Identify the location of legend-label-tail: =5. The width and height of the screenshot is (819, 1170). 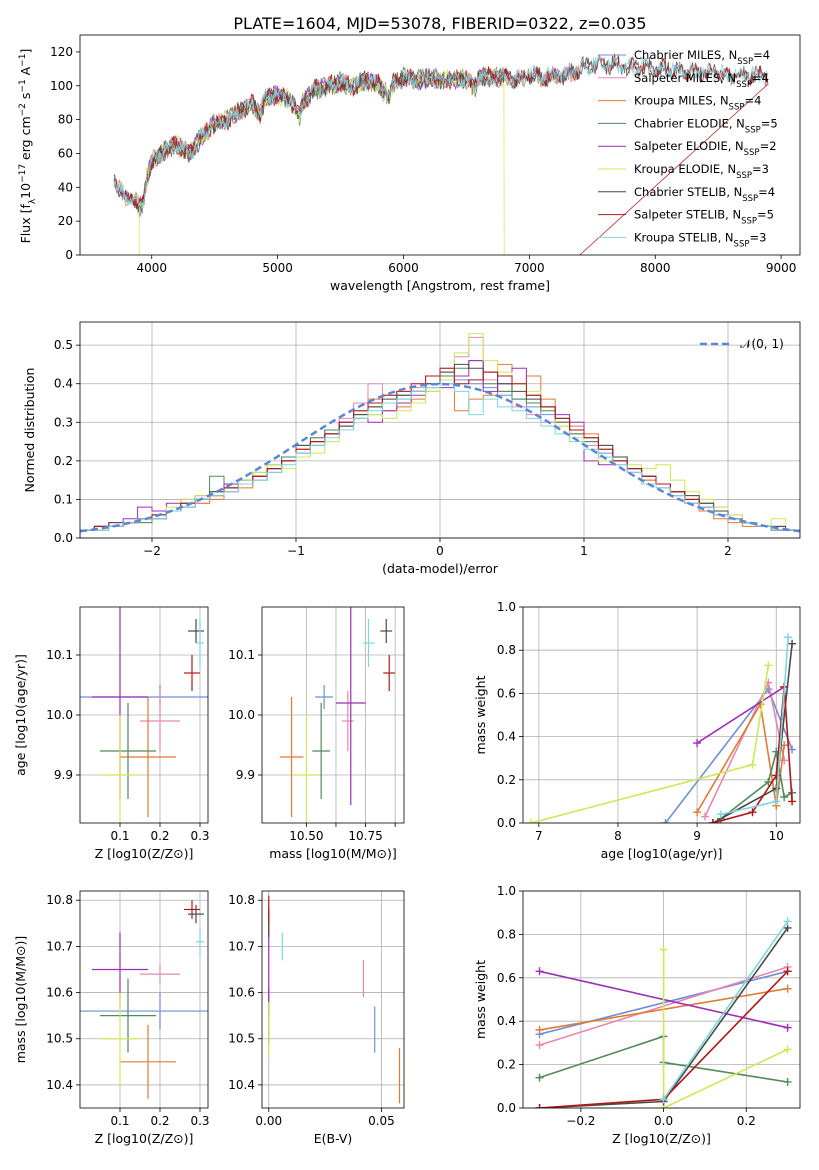
(765, 215).